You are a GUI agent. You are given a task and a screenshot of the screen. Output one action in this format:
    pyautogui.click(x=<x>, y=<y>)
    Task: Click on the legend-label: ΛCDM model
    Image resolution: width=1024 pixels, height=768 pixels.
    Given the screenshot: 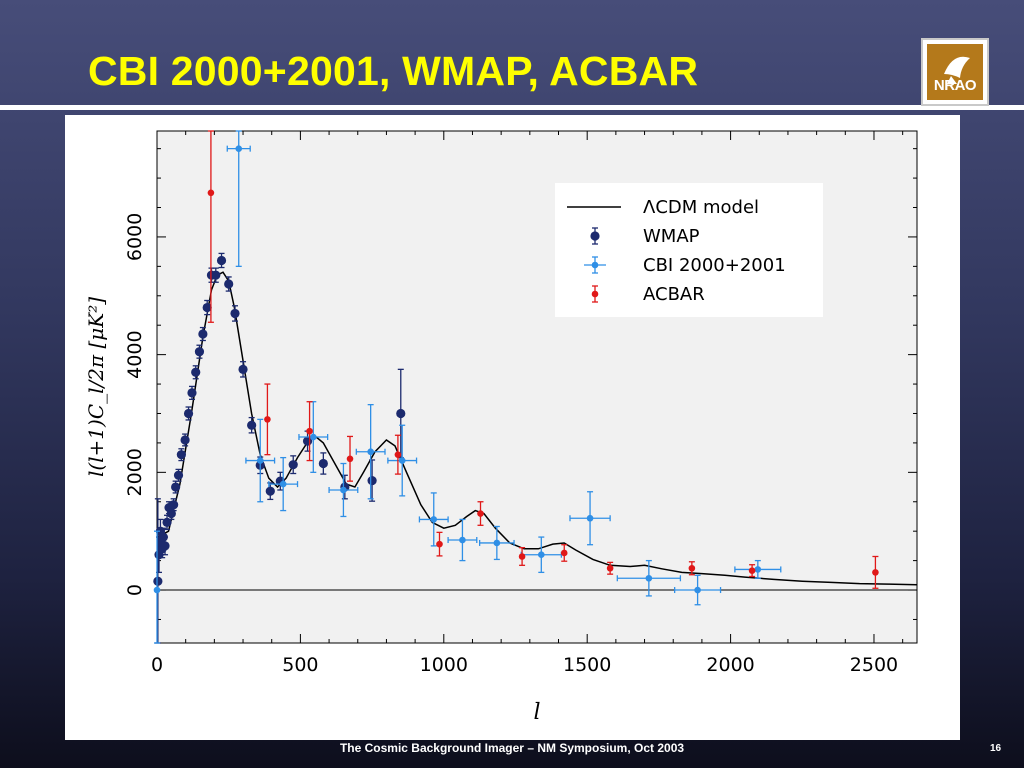 What is the action you would take?
    pyautogui.click(x=701, y=207)
    